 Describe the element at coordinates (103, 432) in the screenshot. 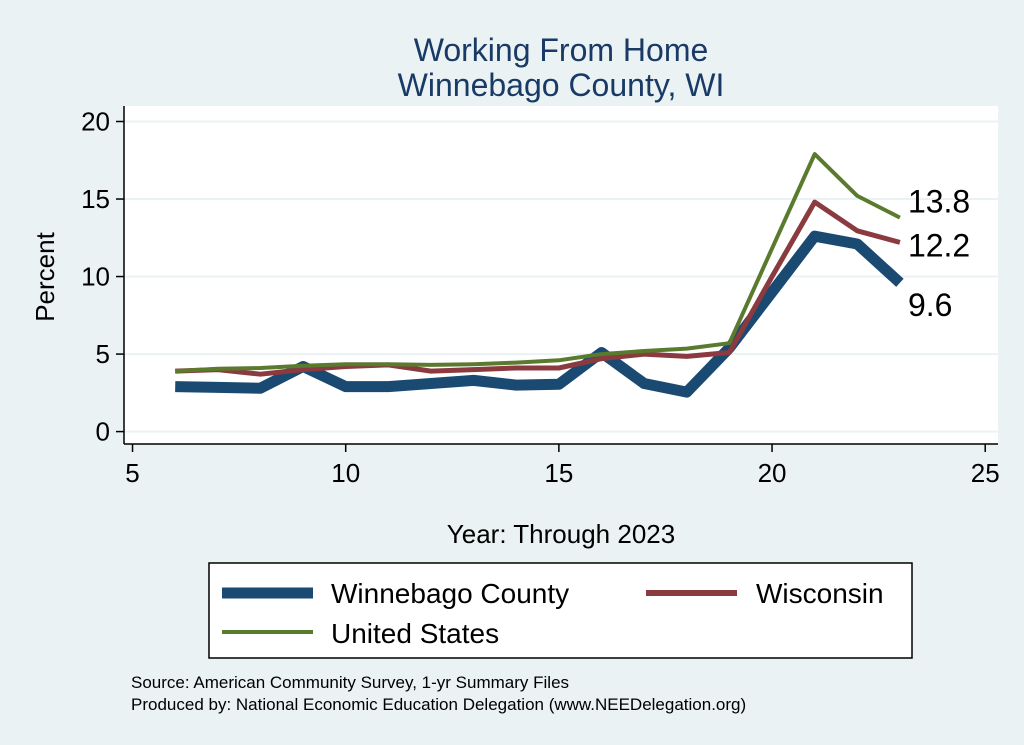

I see `y-tick-label-0: 0` at that location.